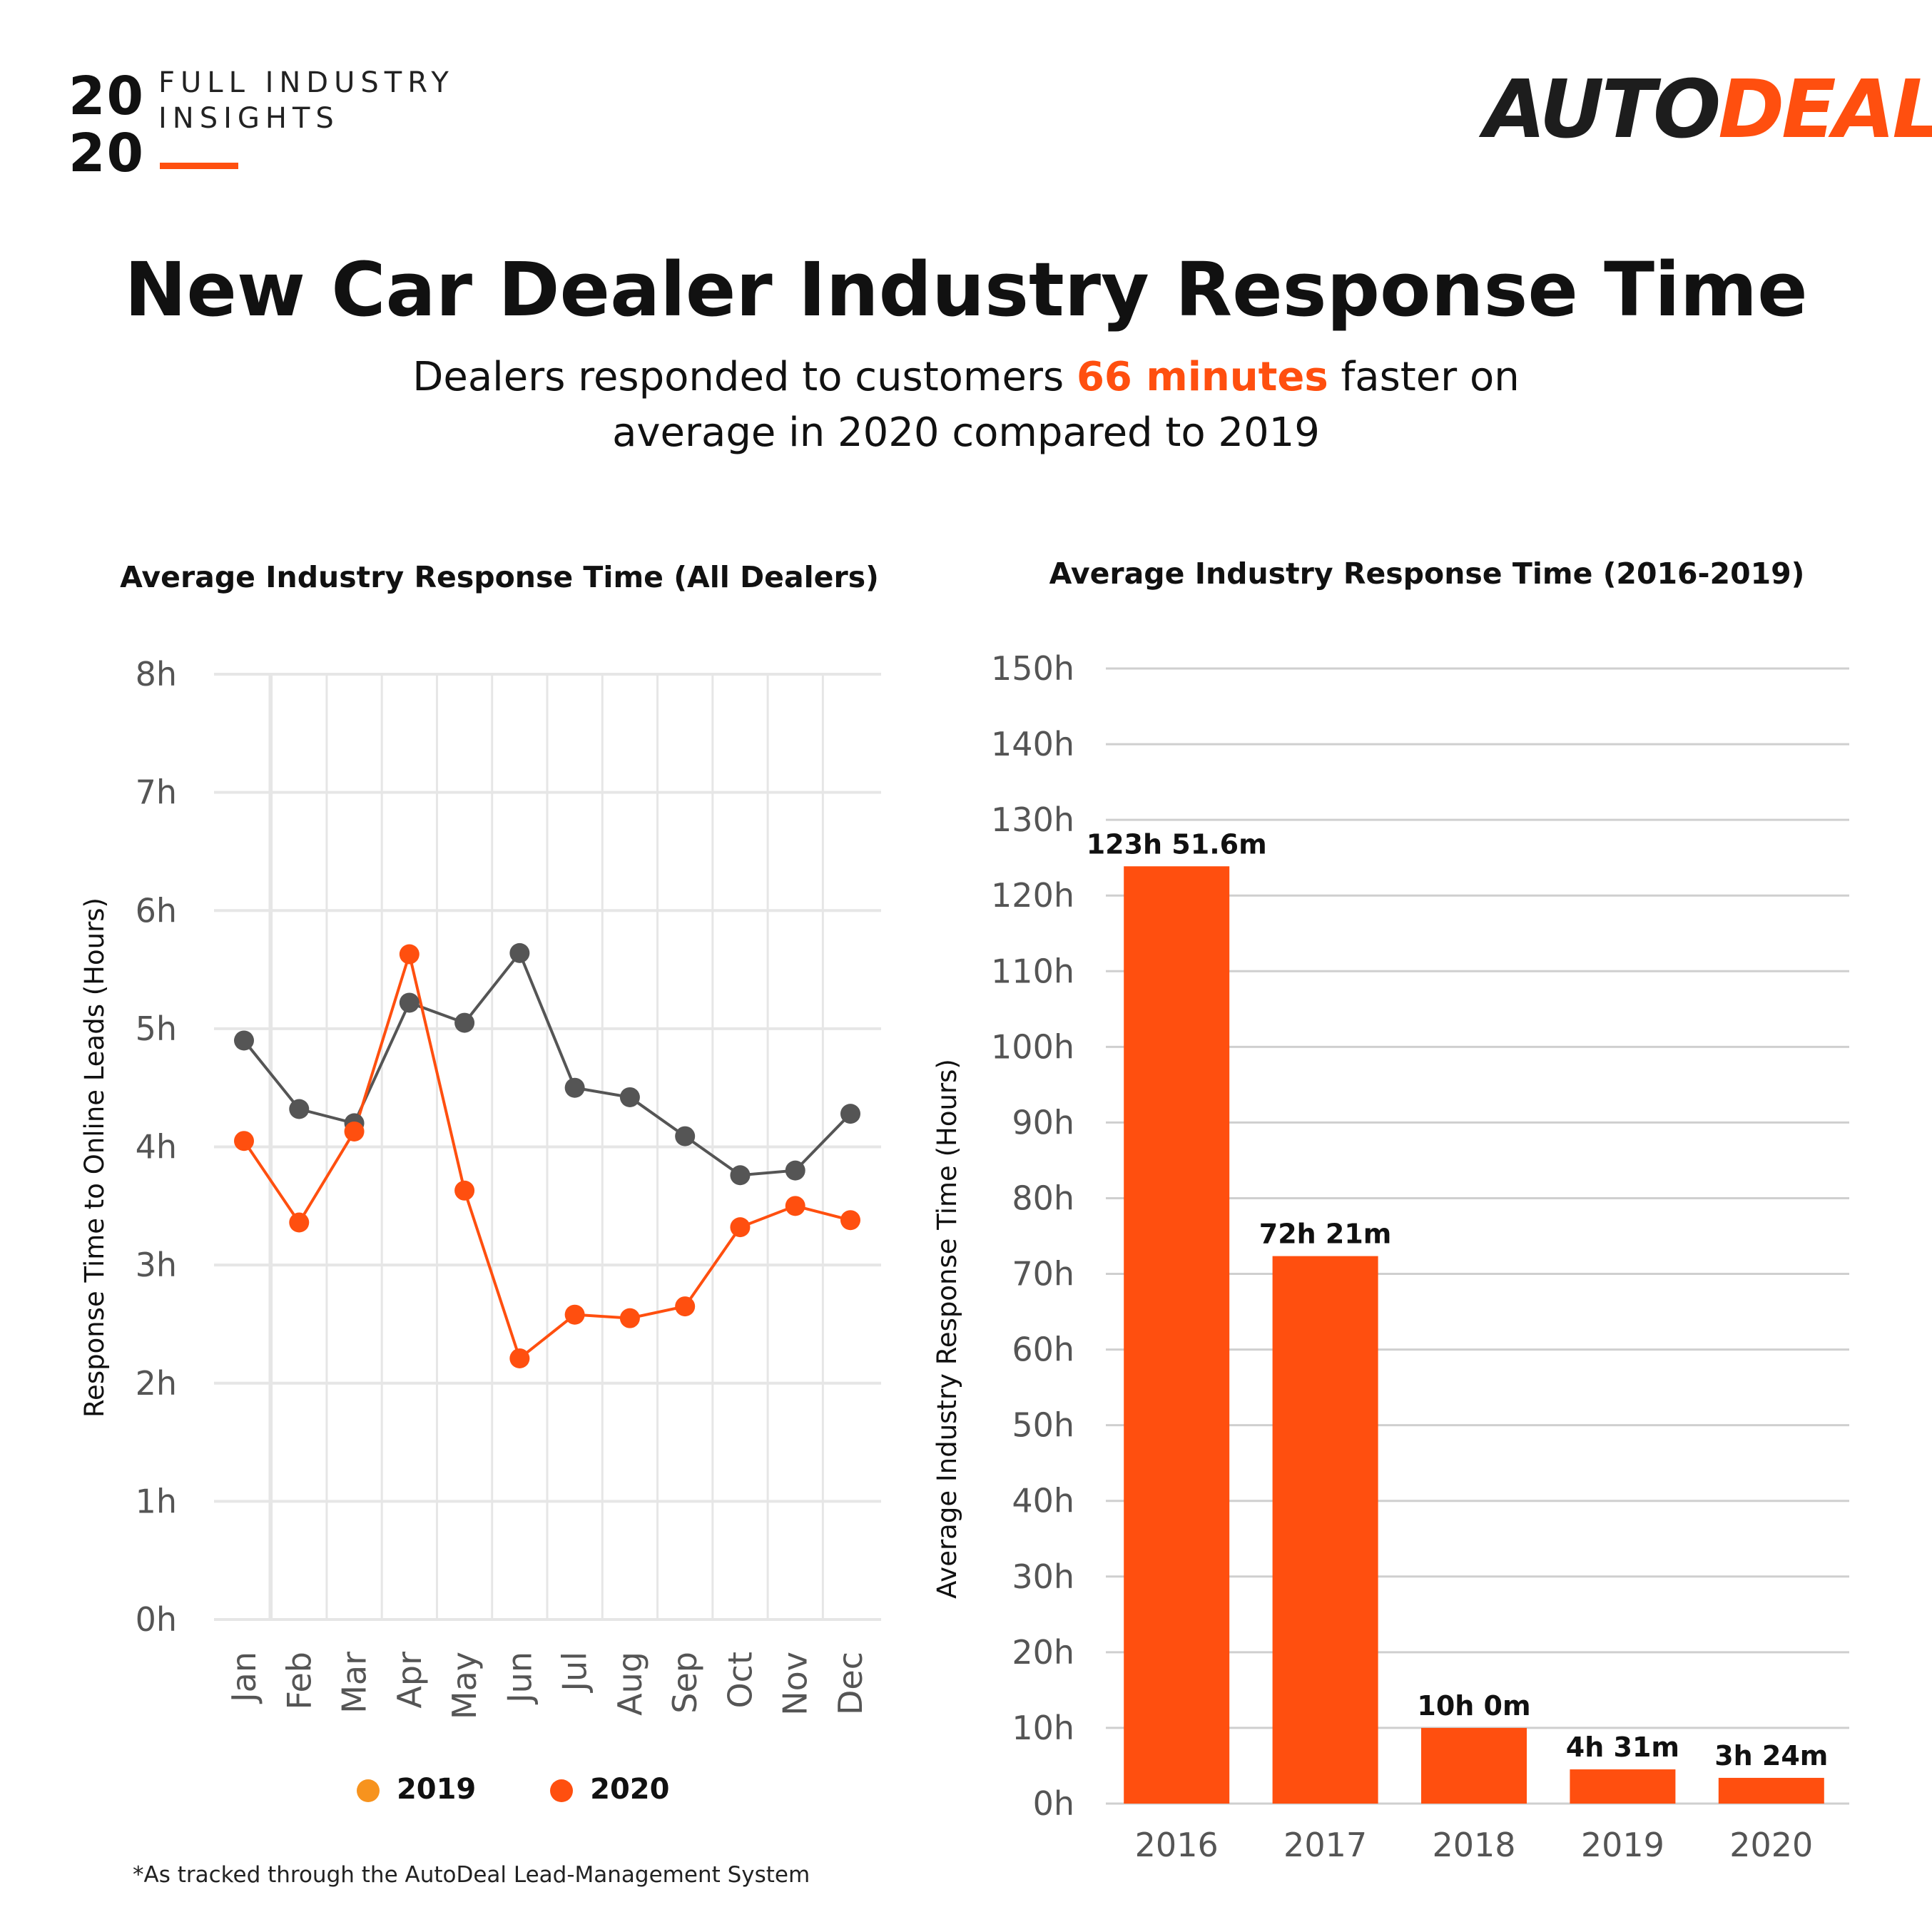 The height and width of the screenshot is (1932, 1932). I want to click on logo-part-auto: AUTO, so click(1602, 109).